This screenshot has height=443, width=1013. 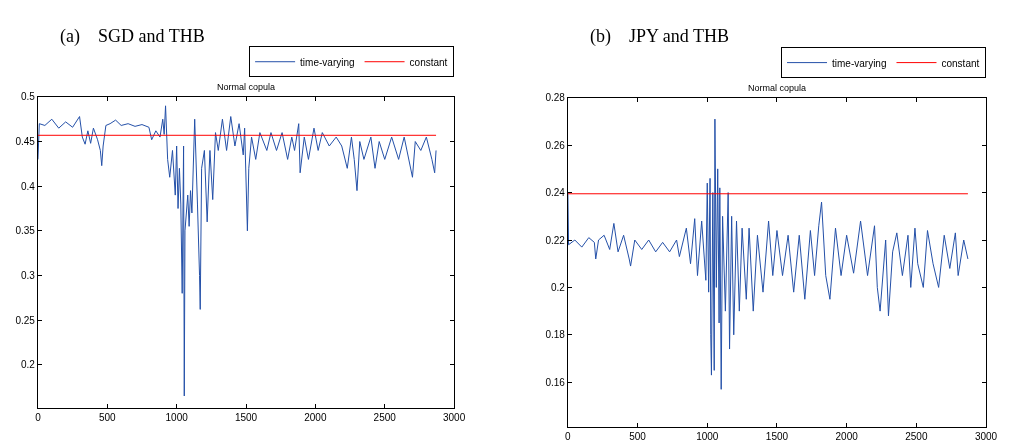 I want to click on y-tick-label: 0.3, so click(x=28, y=275).